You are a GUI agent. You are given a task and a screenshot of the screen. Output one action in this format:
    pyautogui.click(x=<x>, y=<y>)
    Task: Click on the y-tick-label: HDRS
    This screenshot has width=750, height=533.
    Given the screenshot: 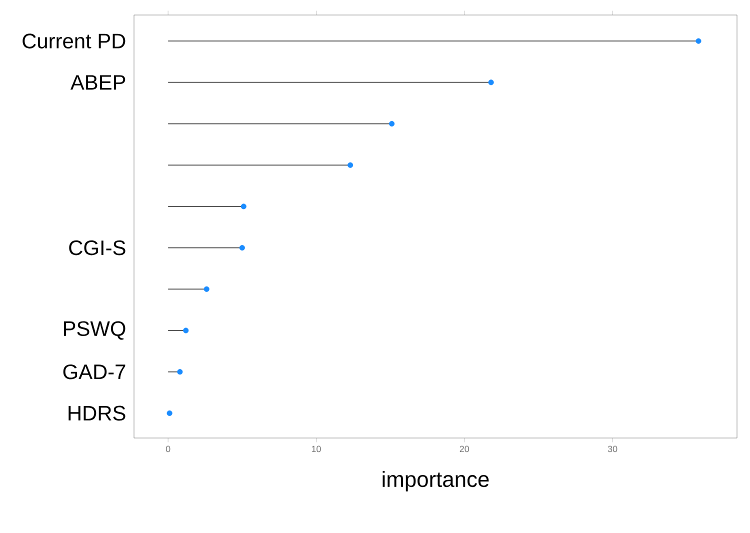 What is the action you would take?
    pyautogui.click(x=97, y=413)
    